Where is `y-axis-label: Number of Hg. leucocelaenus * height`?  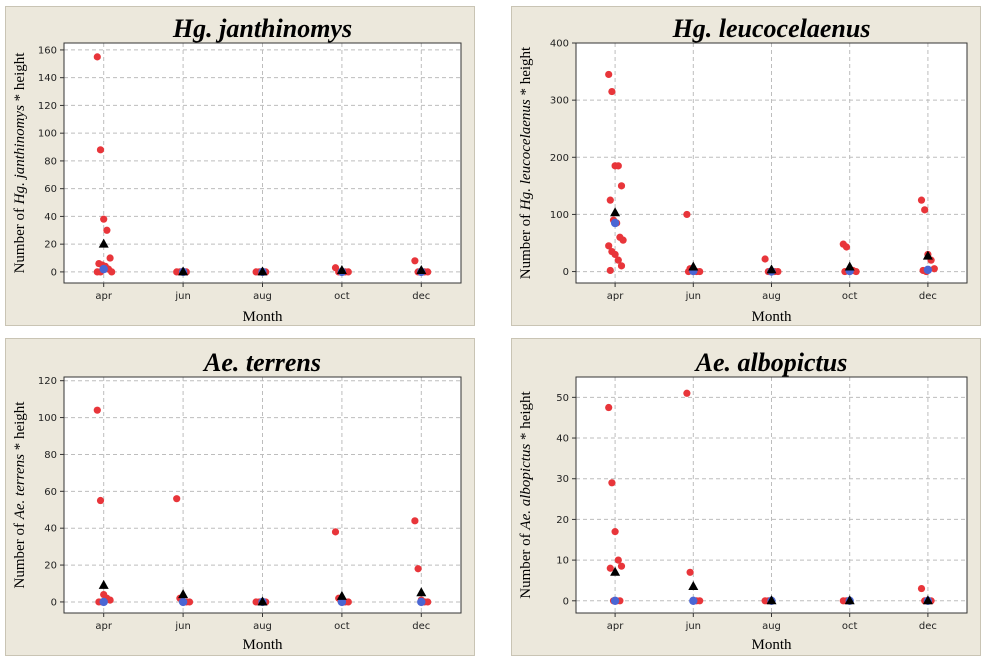
y-axis-label: Number of Hg. leucocelaenus * height is located at coordinates (526, 162).